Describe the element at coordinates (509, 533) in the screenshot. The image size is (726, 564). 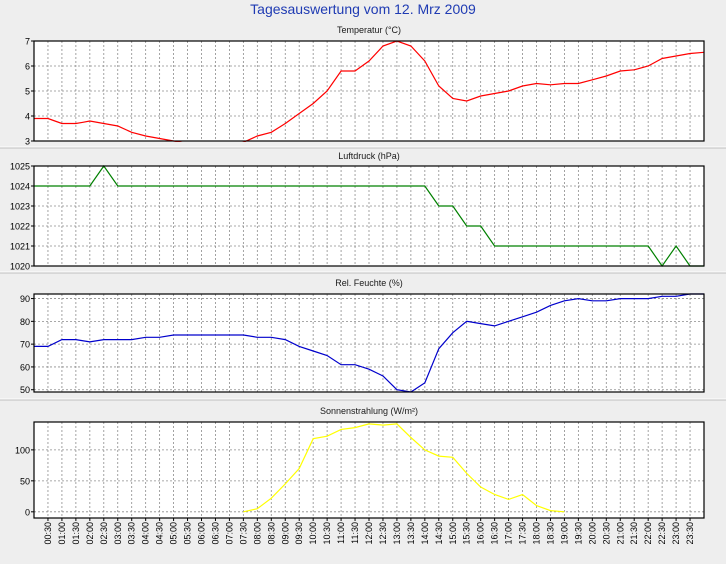
I see `x-tick-label: 17:00` at that location.